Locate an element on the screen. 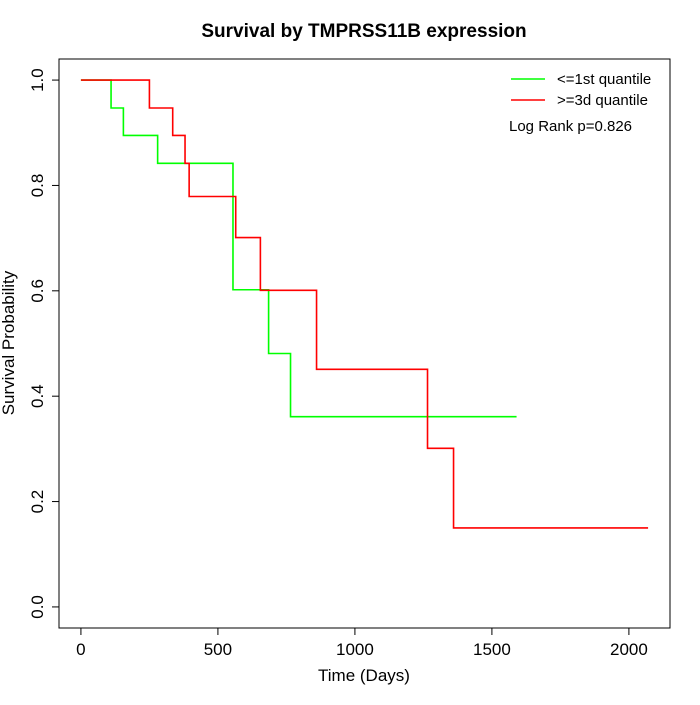 This screenshot has height=705, width=700. legend-label: <=1st quantile is located at coordinates (604, 79).